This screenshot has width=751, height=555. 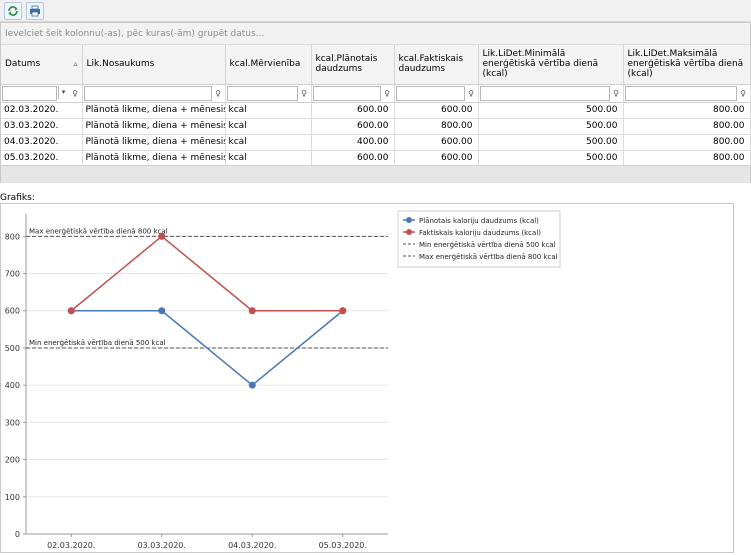 What do you see at coordinates (353, 142) in the screenshot?
I see `cell-planotais: 400.00` at bounding box center [353, 142].